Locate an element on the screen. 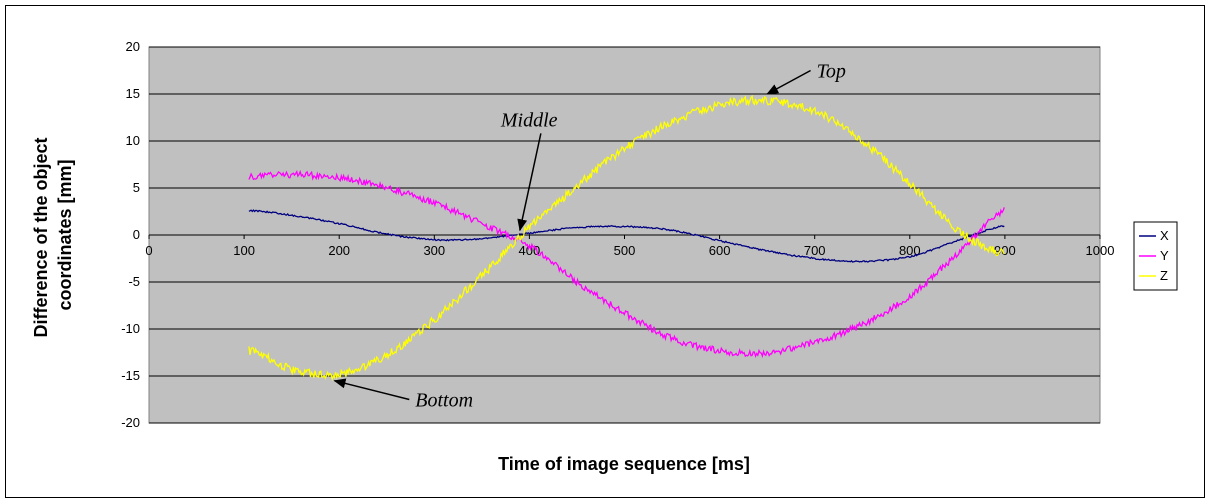 The width and height of the screenshot is (1213, 504). x-tick-label: 300 is located at coordinates (434, 250).